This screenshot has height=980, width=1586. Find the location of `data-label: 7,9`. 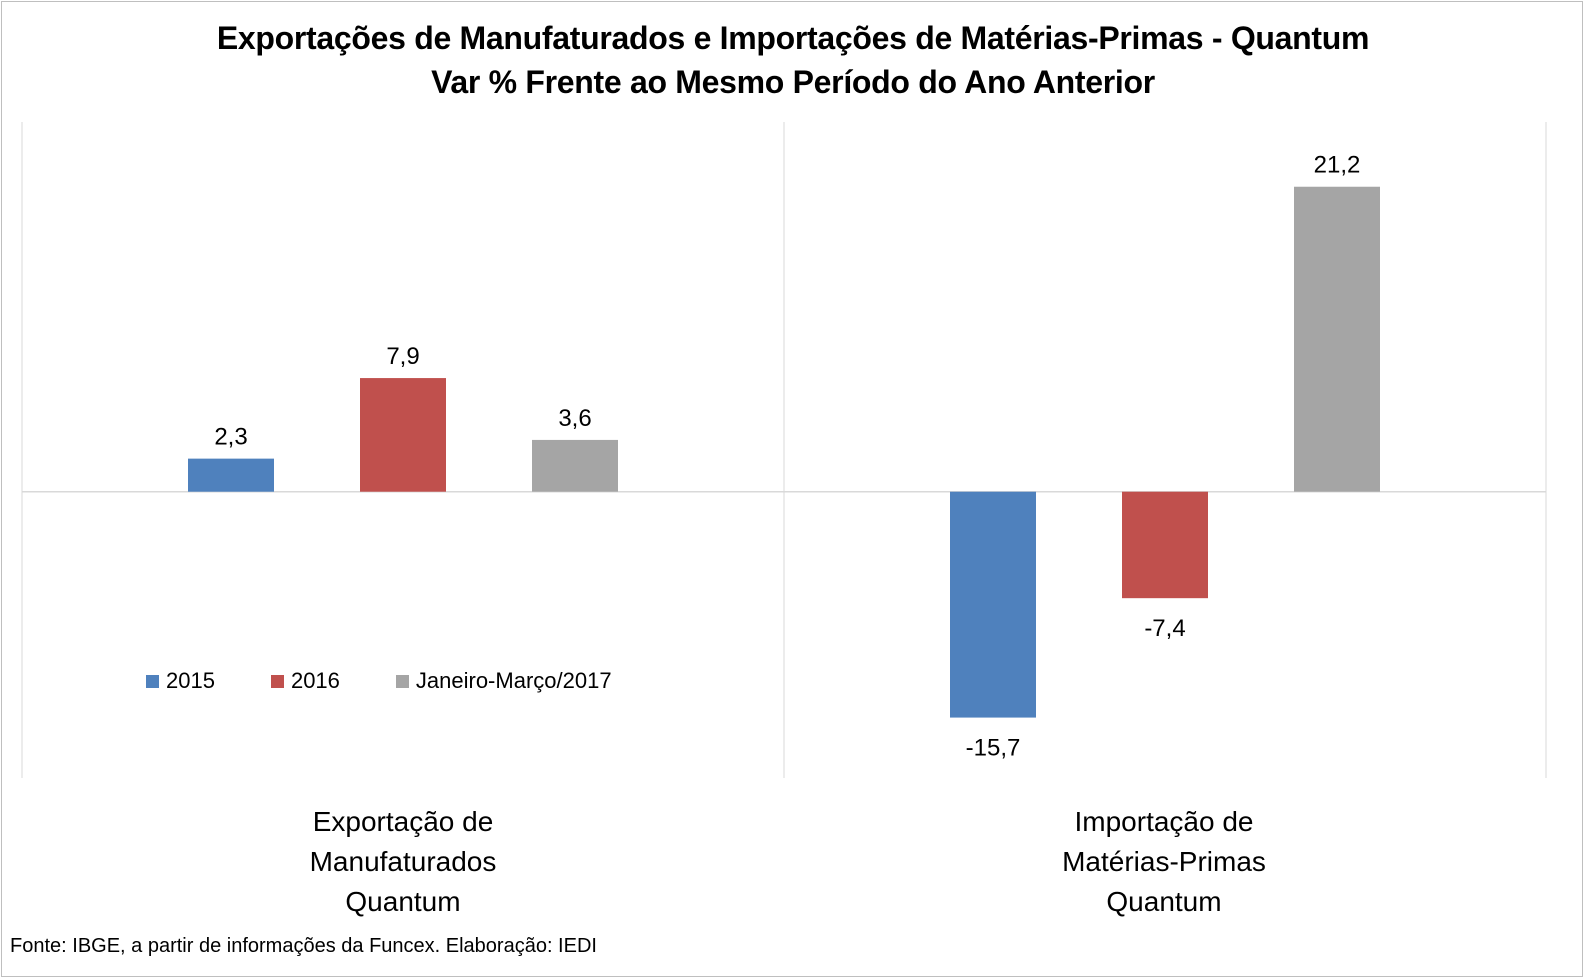

data-label: 7,9 is located at coordinates (402, 356).